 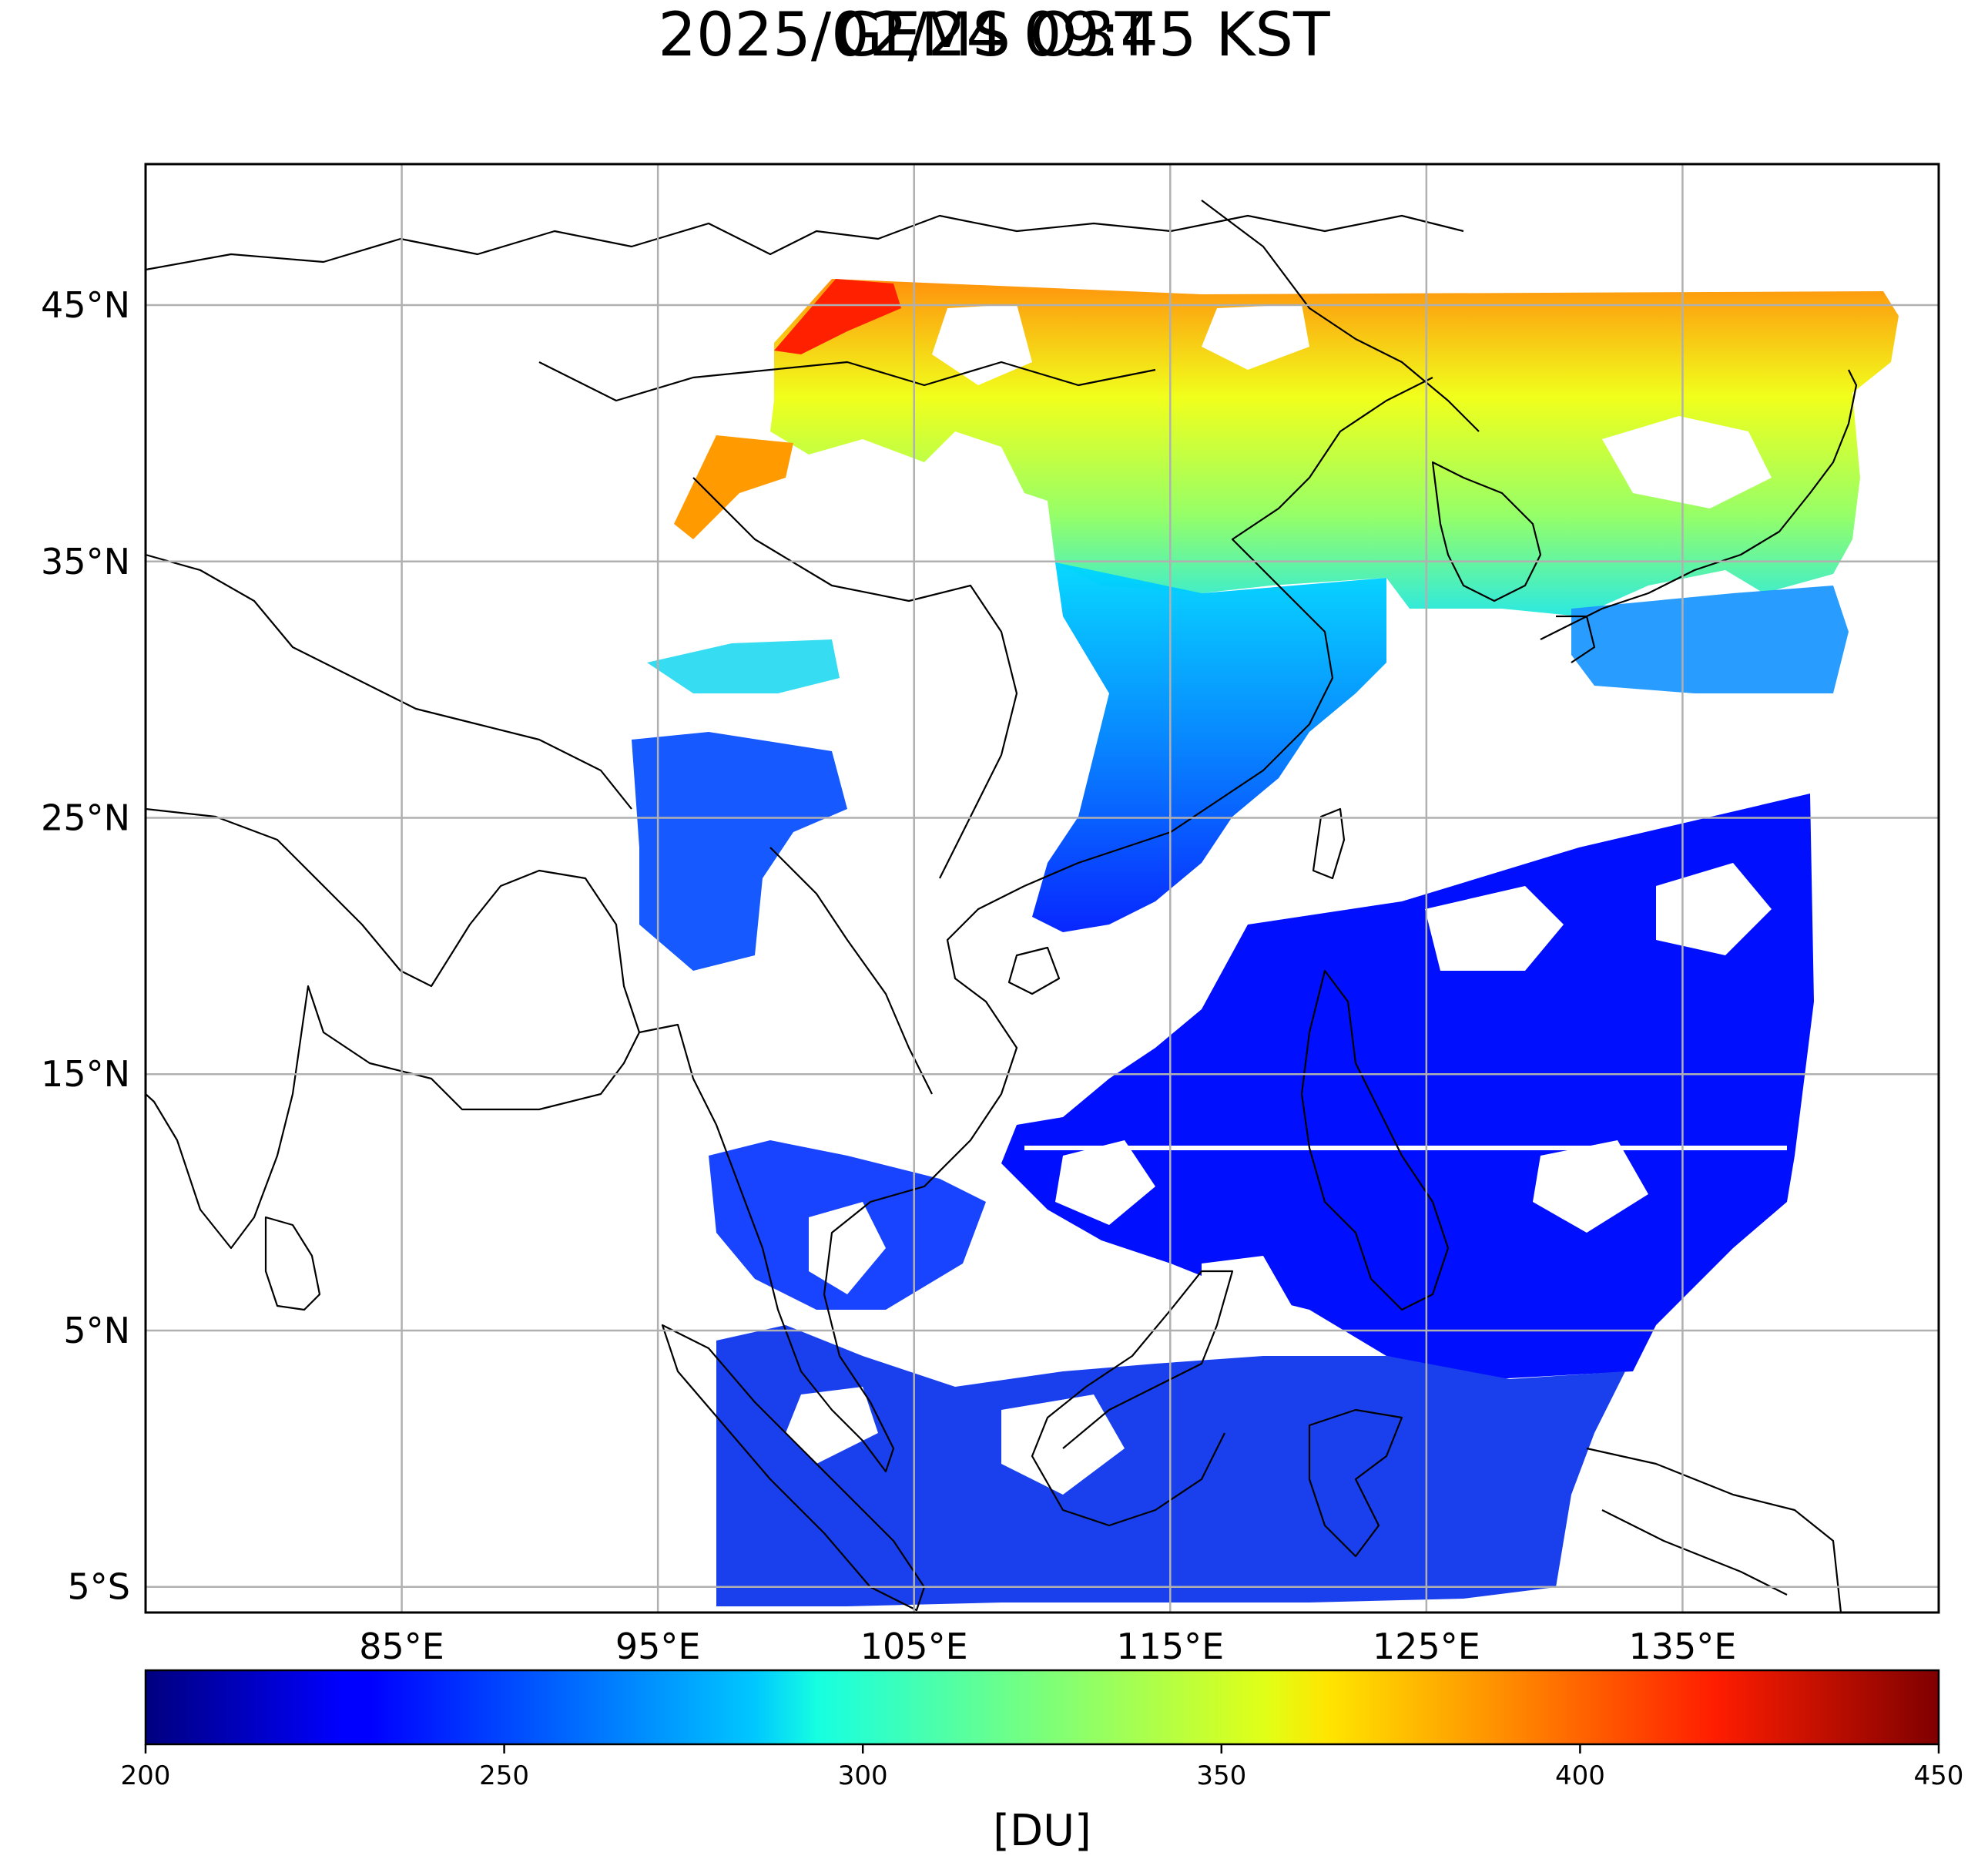 What do you see at coordinates (85, 1074) in the screenshot?
I see `lat-tick-label: 15°N` at bounding box center [85, 1074].